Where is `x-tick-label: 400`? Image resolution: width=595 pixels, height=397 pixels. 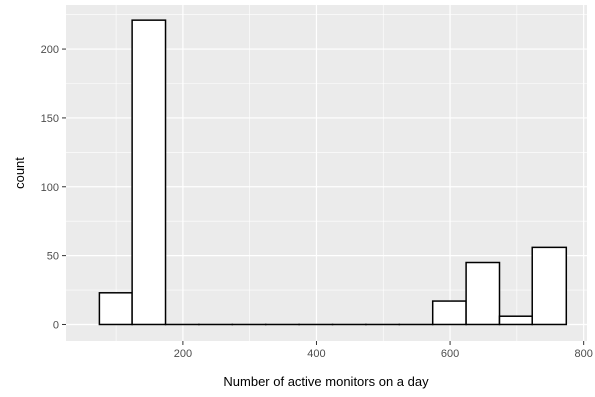 x-tick-label: 400 is located at coordinates (316, 354).